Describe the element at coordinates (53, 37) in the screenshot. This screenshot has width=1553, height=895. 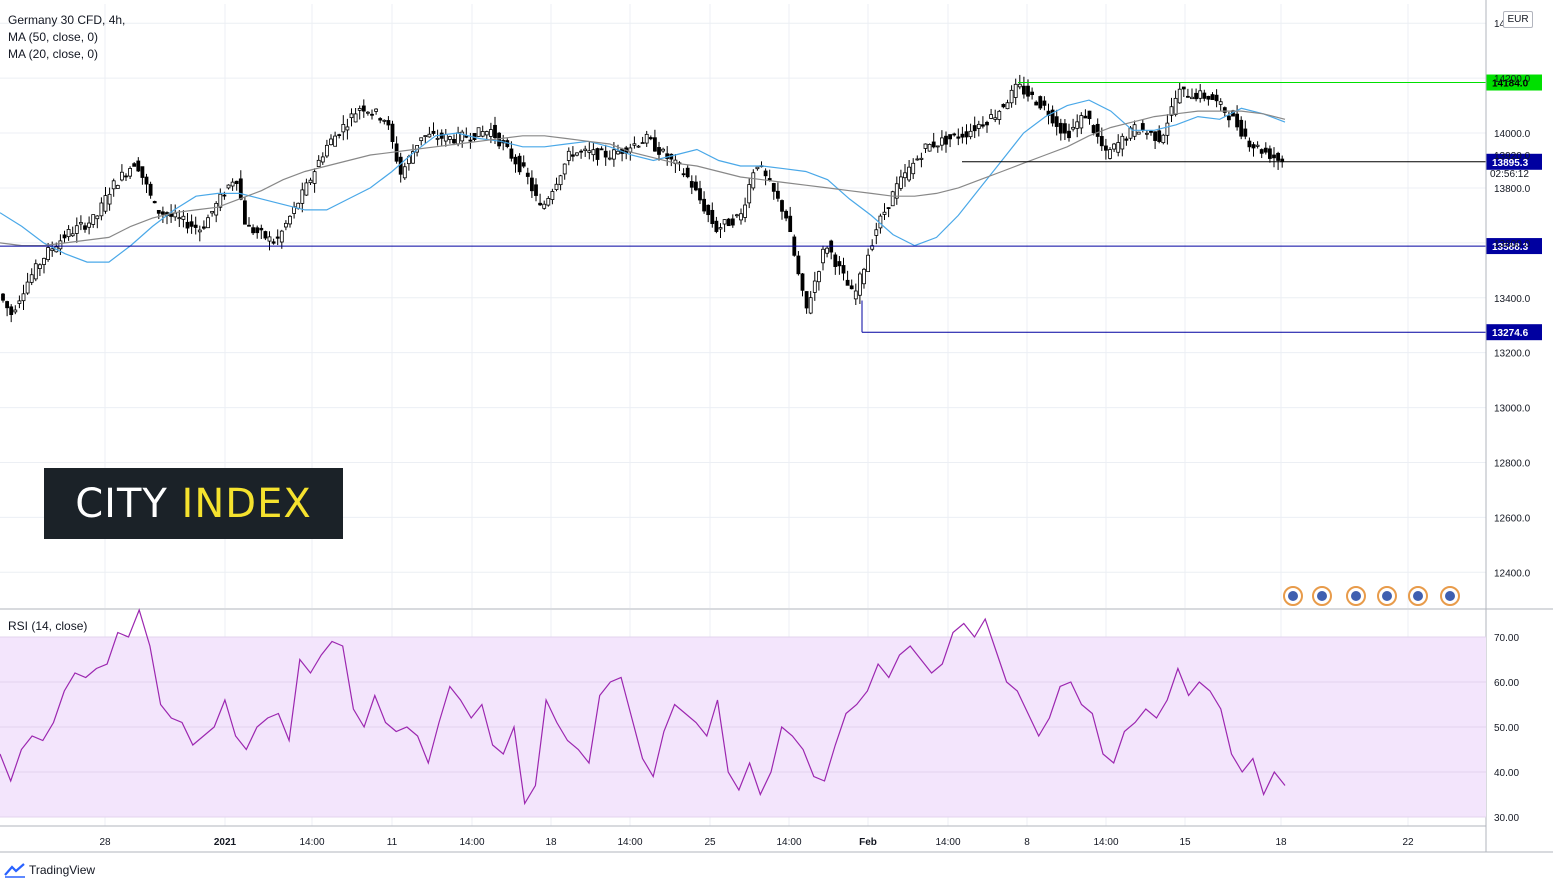
I see `ma50-label: MA (50, close, 0)` at that location.